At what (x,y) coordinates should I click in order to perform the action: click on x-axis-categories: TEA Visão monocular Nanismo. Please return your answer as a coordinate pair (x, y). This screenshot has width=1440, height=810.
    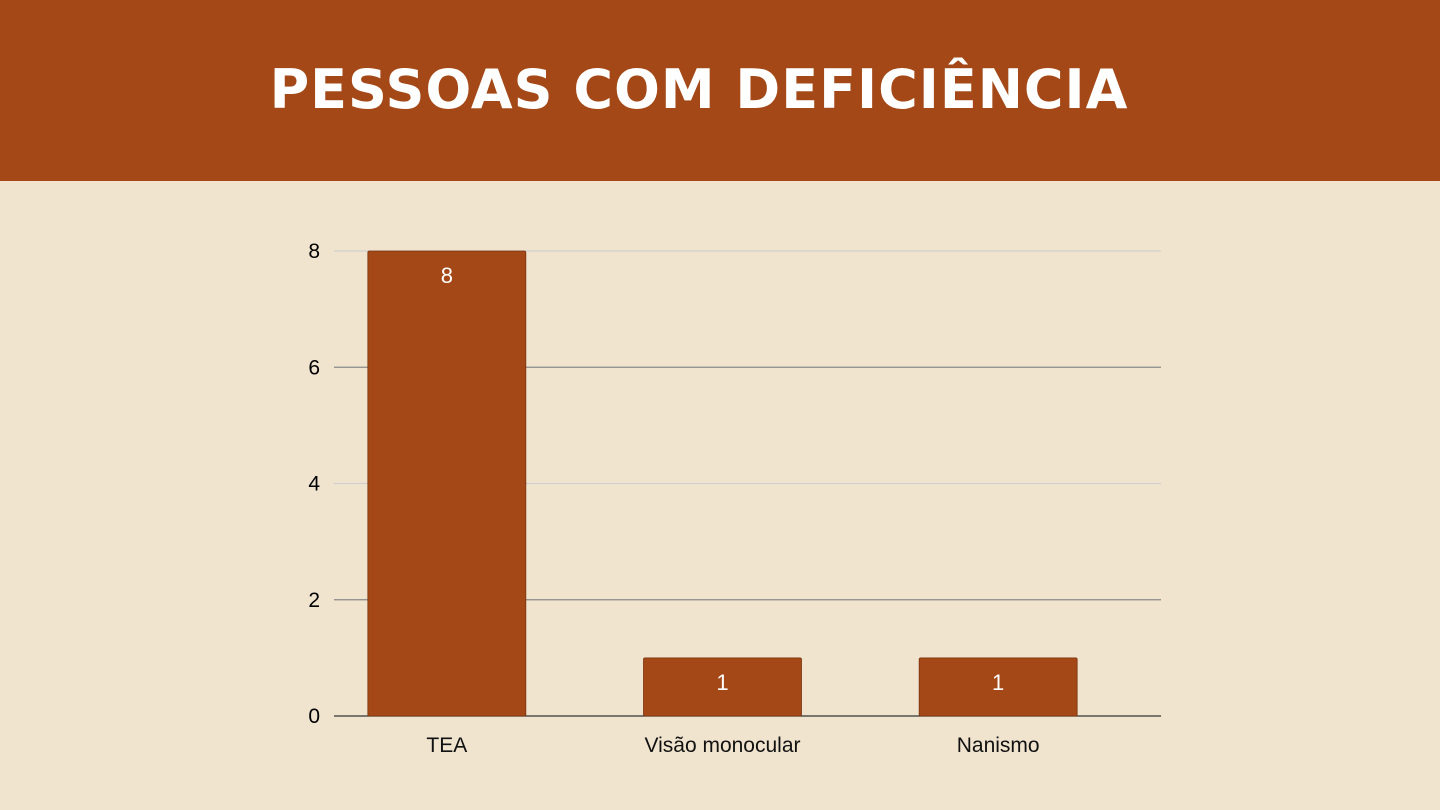
    Looking at the image, I should click on (732, 745).